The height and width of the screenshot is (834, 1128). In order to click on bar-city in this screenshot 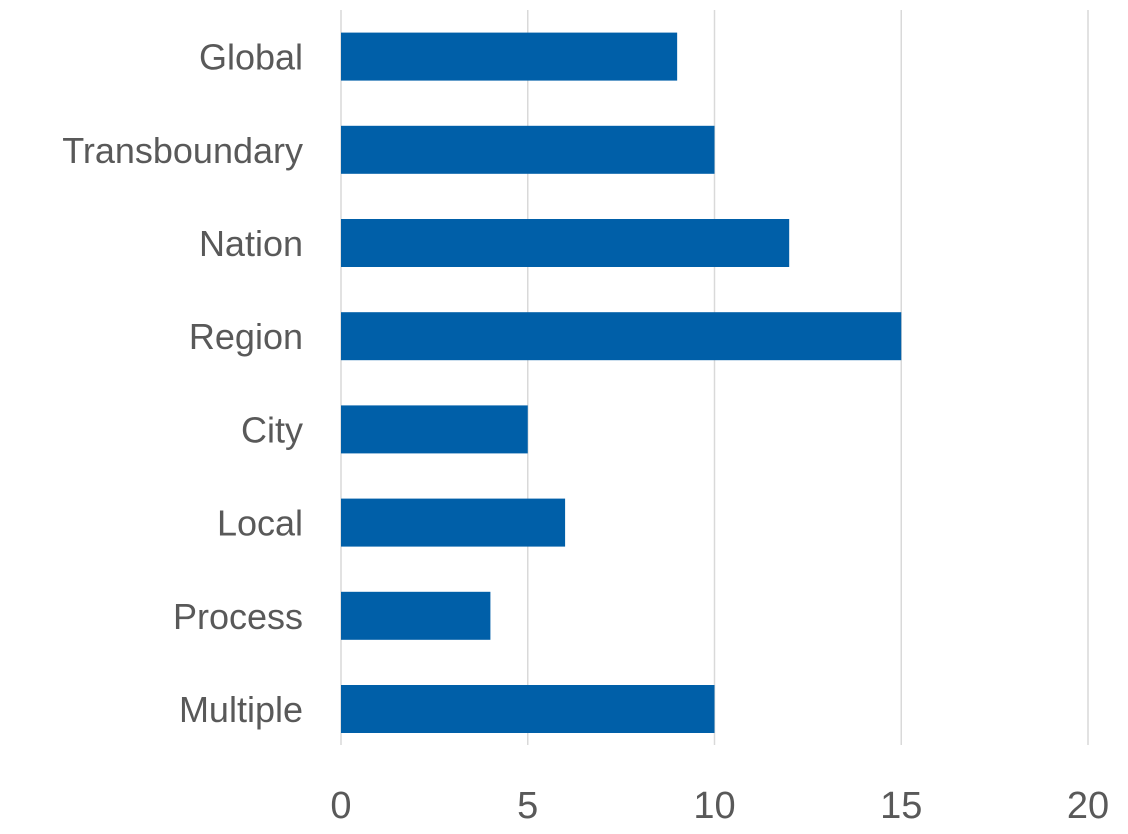, I will do `click(434, 429)`.